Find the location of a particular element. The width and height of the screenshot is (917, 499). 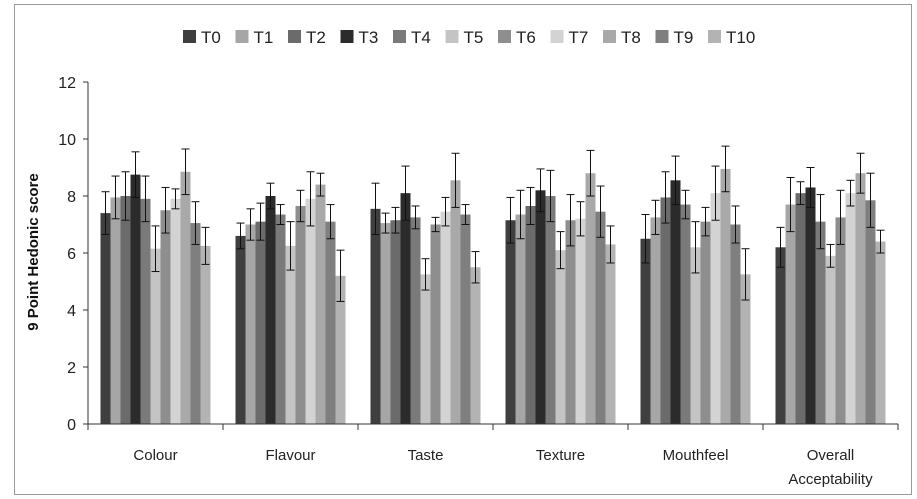

y-axis: 0 2 4 6 8 10 12 is located at coordinates (73, 254).